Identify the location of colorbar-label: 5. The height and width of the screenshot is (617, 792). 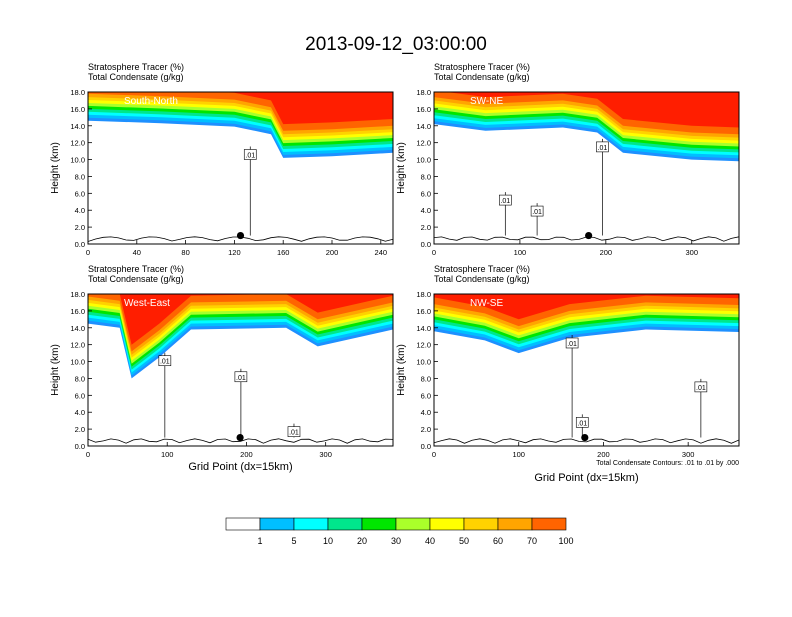
(293, 541).